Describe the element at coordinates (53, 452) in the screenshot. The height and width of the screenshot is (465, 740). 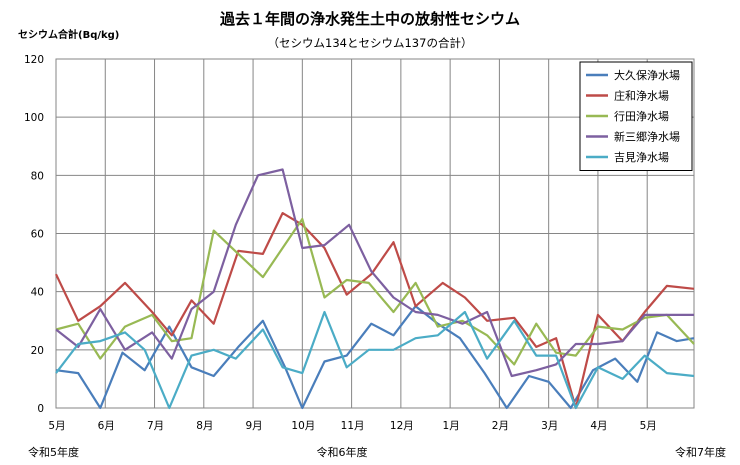
I see `era-label: 令和5年度` at that location.